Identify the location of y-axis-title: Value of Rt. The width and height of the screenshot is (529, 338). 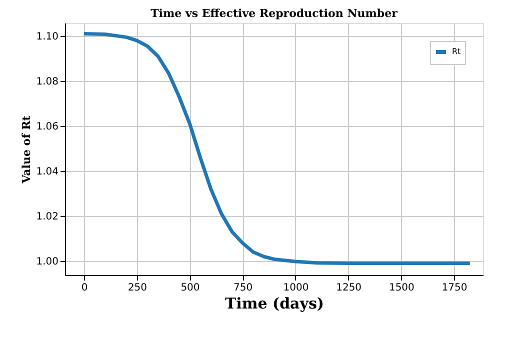
(27, 149).